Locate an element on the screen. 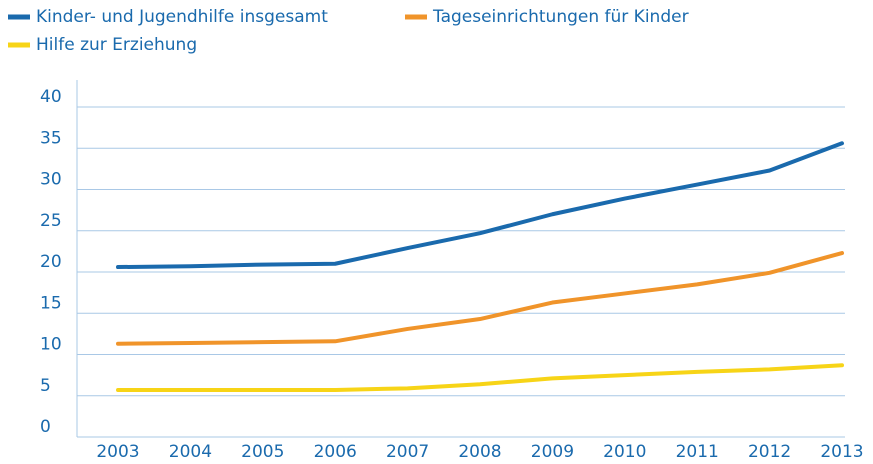 This screenshot has height=464, width=873. y-tick-label: 30 is located at coordinates (51, 180).